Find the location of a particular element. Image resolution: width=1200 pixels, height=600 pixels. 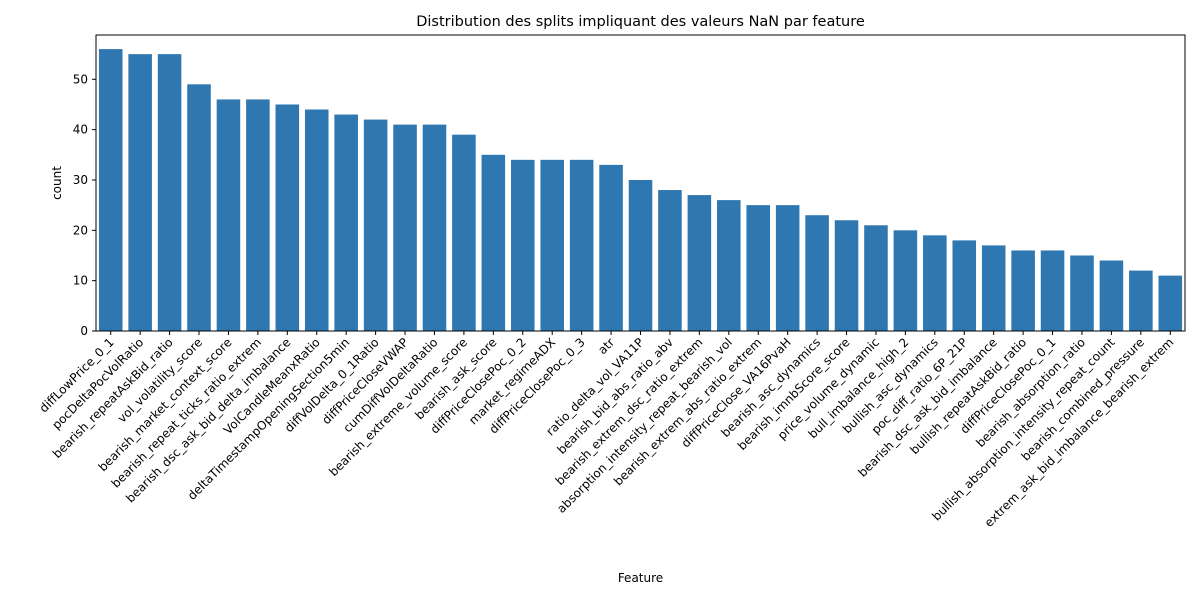

y-tick-label: 50 is located at coordinates (80, 79).